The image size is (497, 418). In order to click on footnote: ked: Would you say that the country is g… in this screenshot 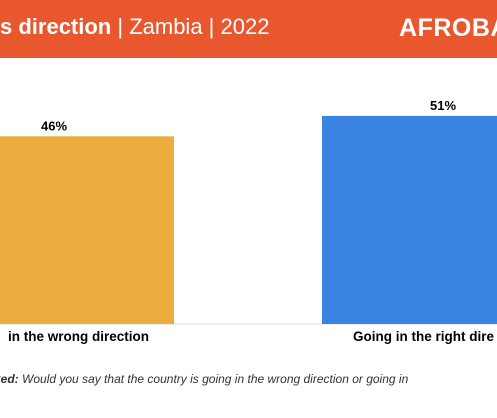, I will do `click(204, 379)`.